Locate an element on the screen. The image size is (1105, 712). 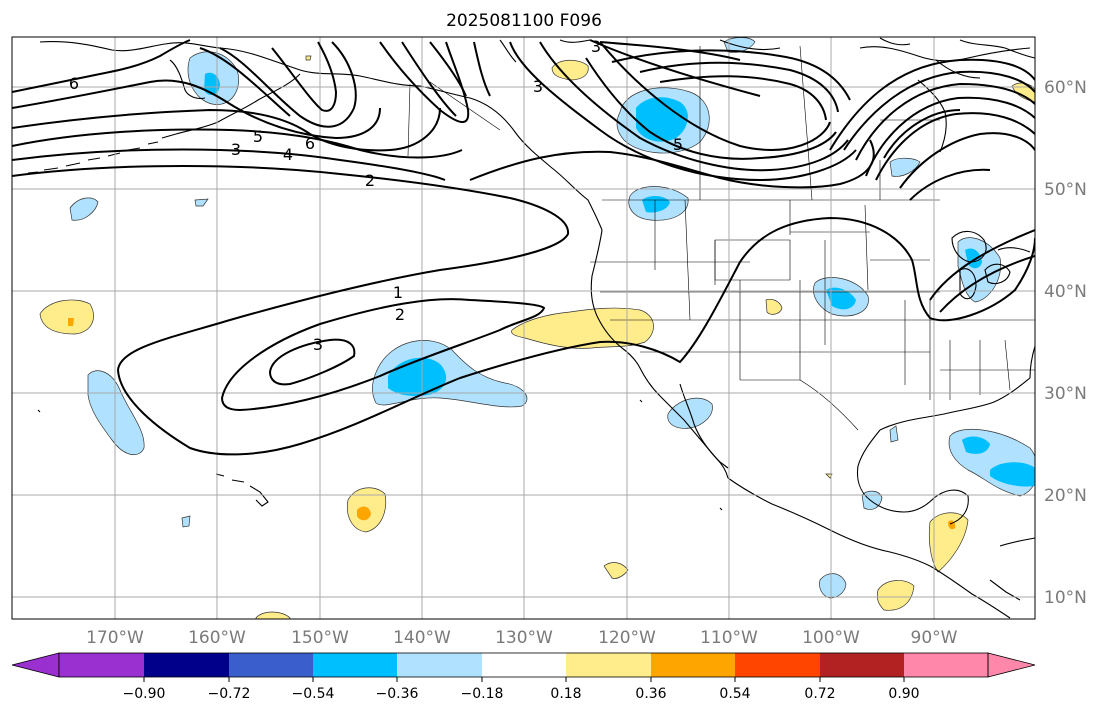
lon-label: 100°W is located at coordinates (831, 638).